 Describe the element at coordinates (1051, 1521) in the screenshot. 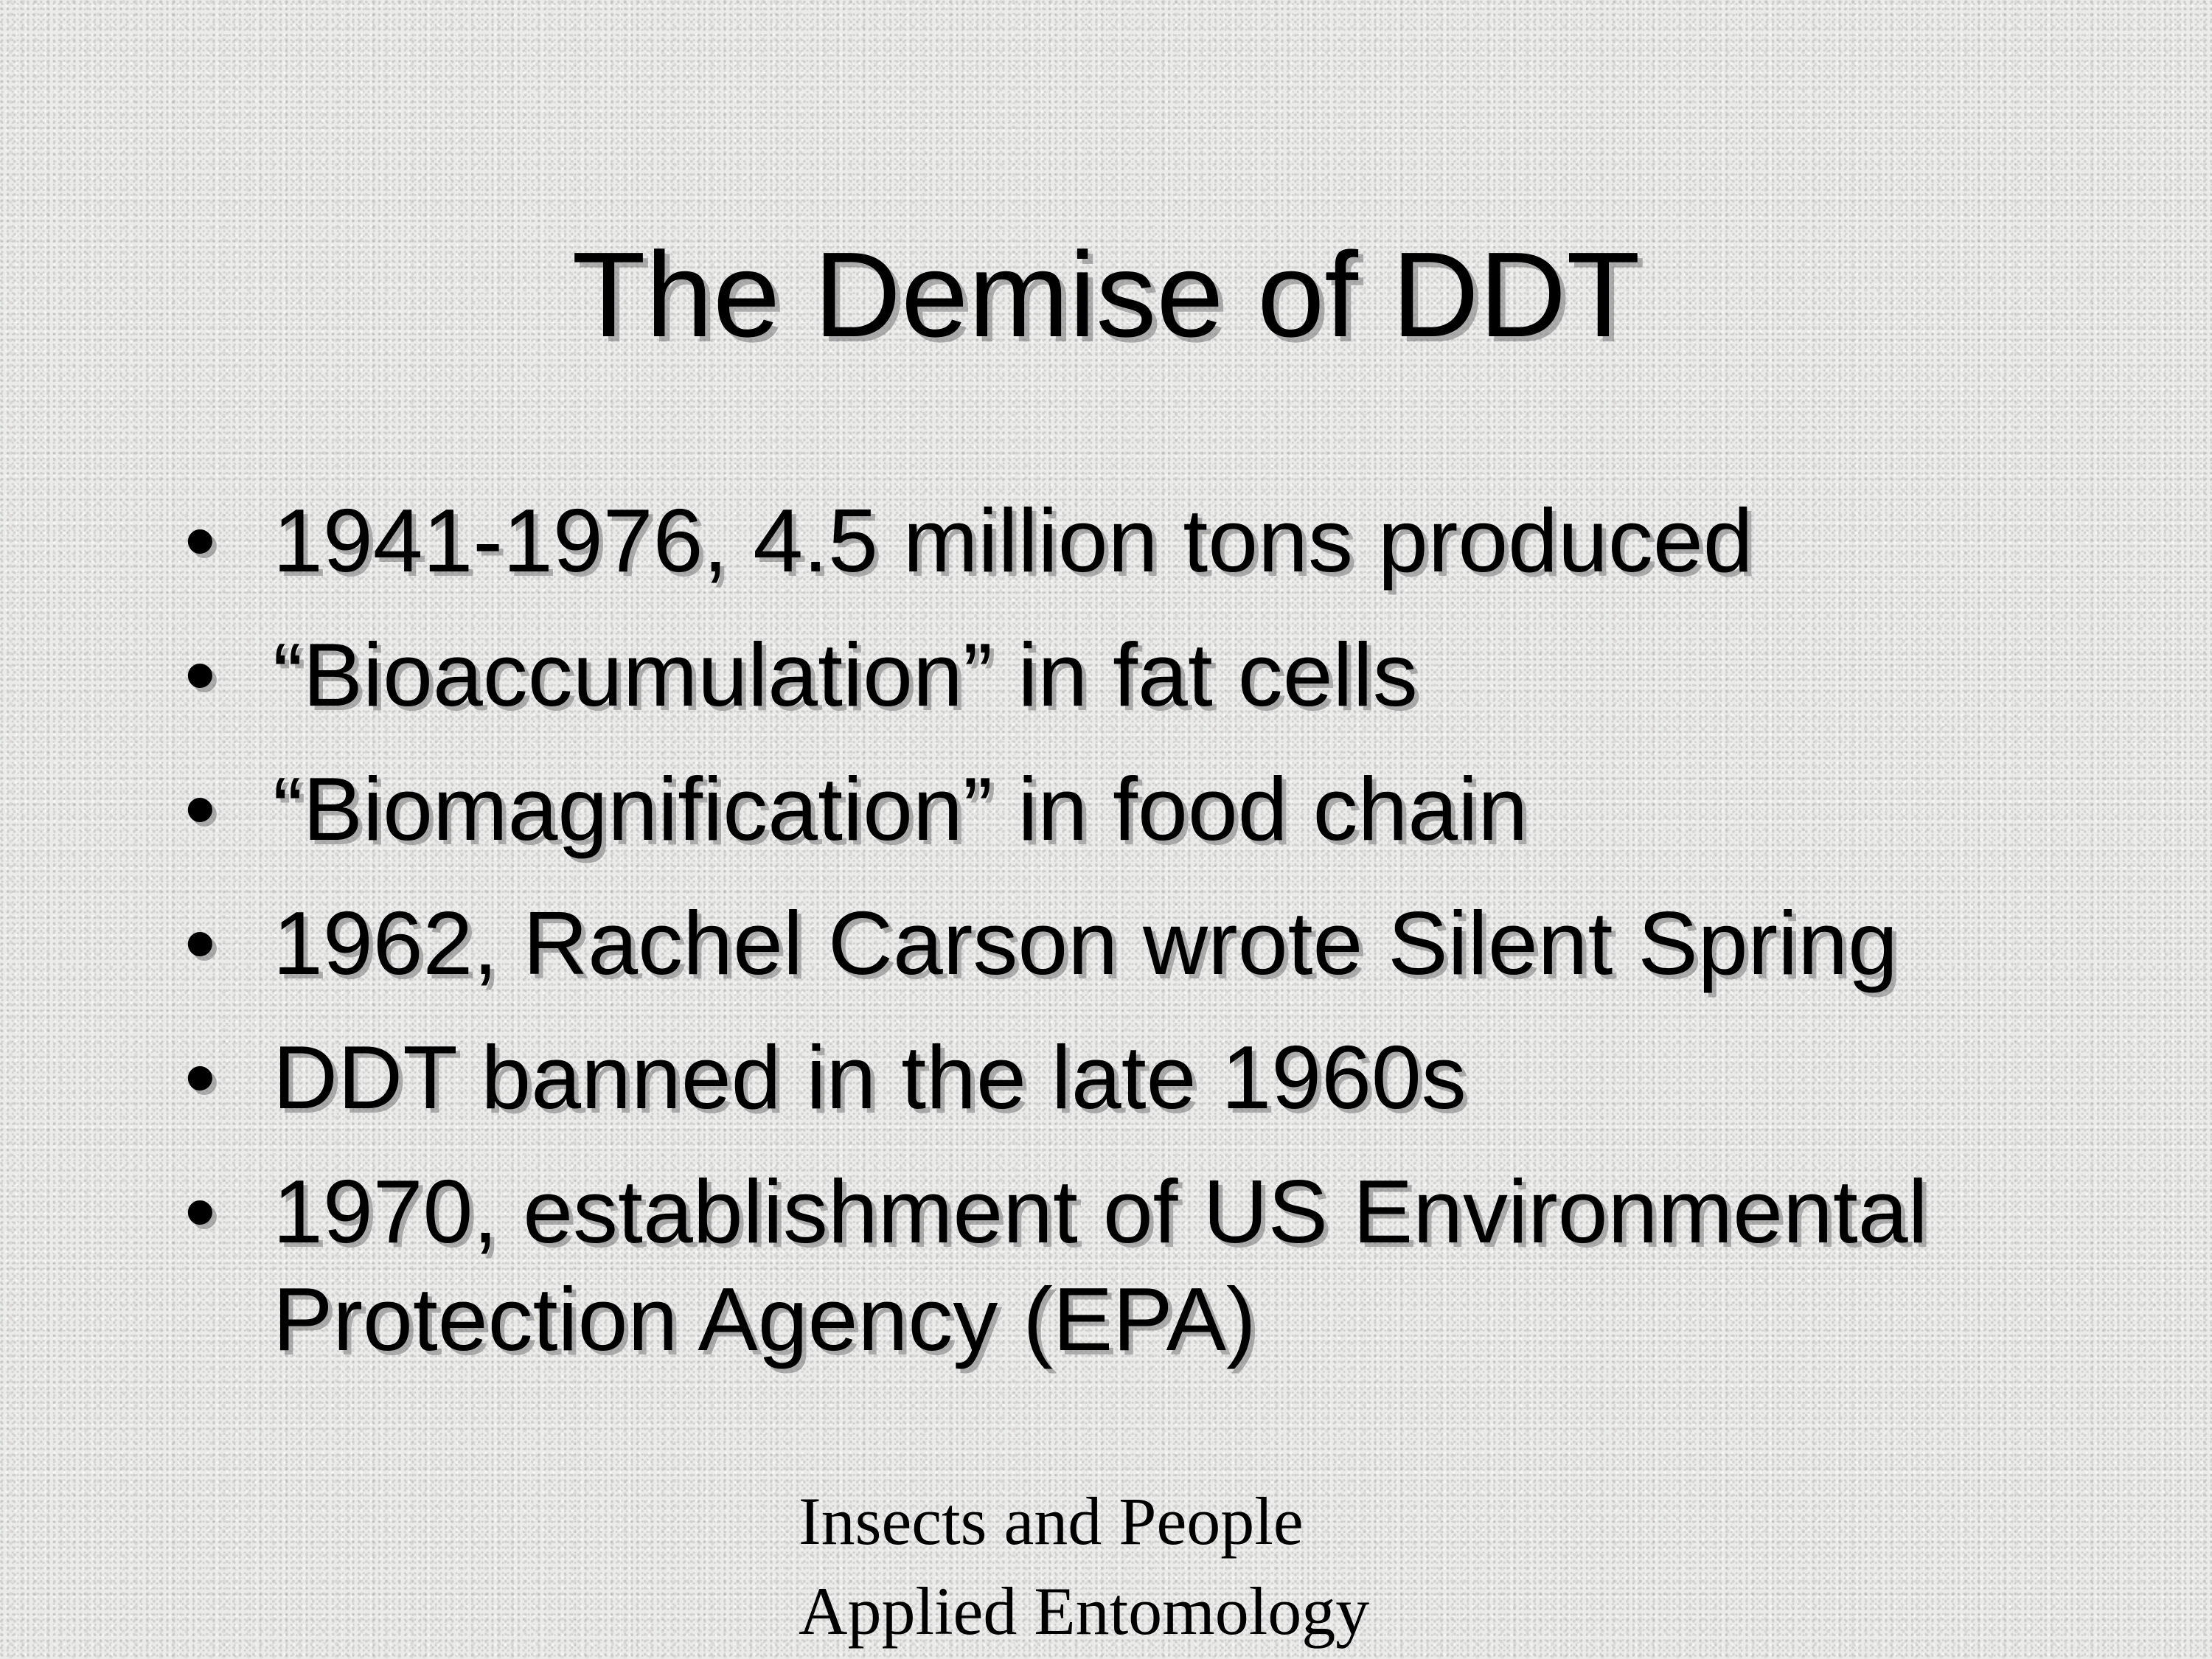

I see `footer-course-title: Insects and People` at that location.